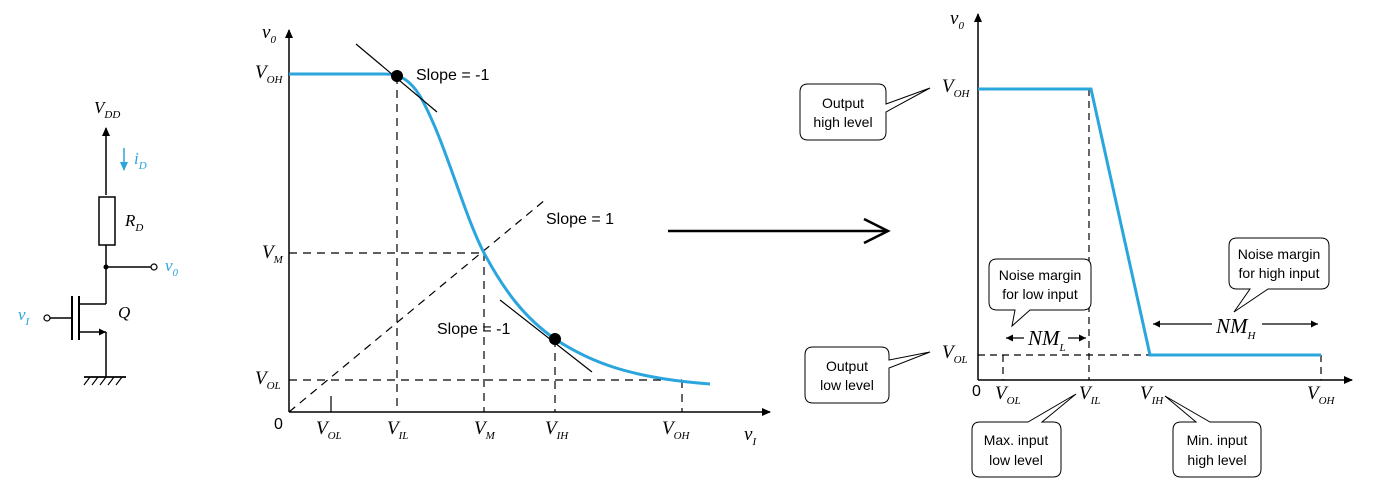  I want to click on point-vil, so click(397, 76).